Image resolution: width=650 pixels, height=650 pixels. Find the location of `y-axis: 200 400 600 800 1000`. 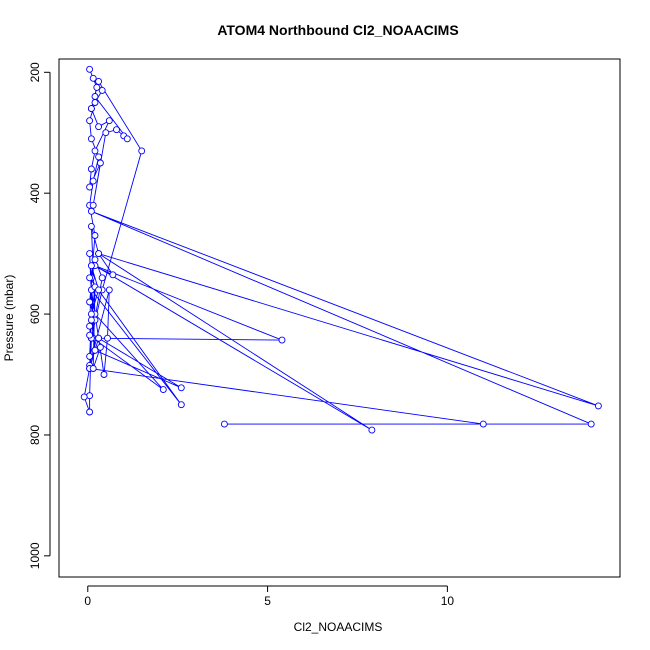

y-axis: 200 400 600 800 1000 is located at coordinates (39, 315).